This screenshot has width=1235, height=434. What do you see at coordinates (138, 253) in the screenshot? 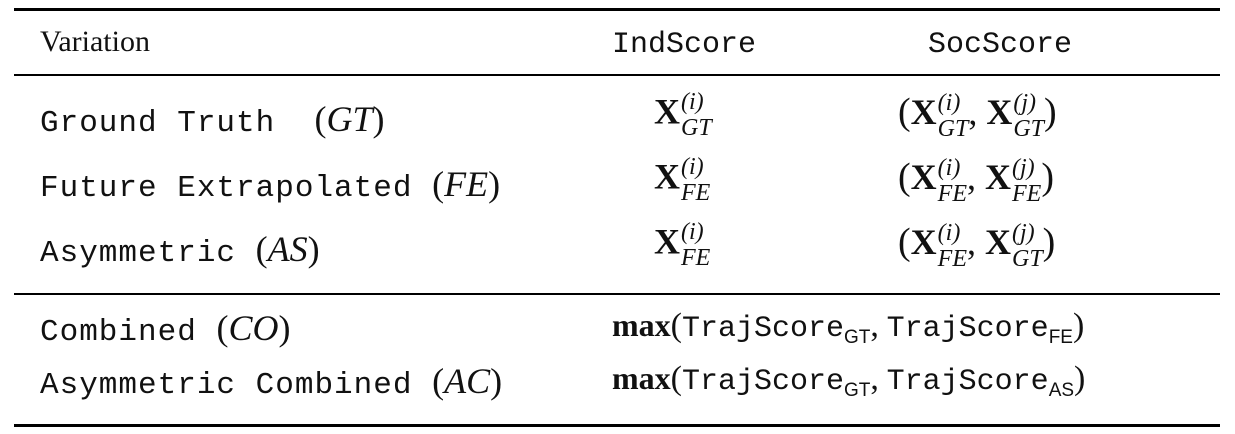
I see `row-name: Asymmetric` at bounding box center [138, 253].